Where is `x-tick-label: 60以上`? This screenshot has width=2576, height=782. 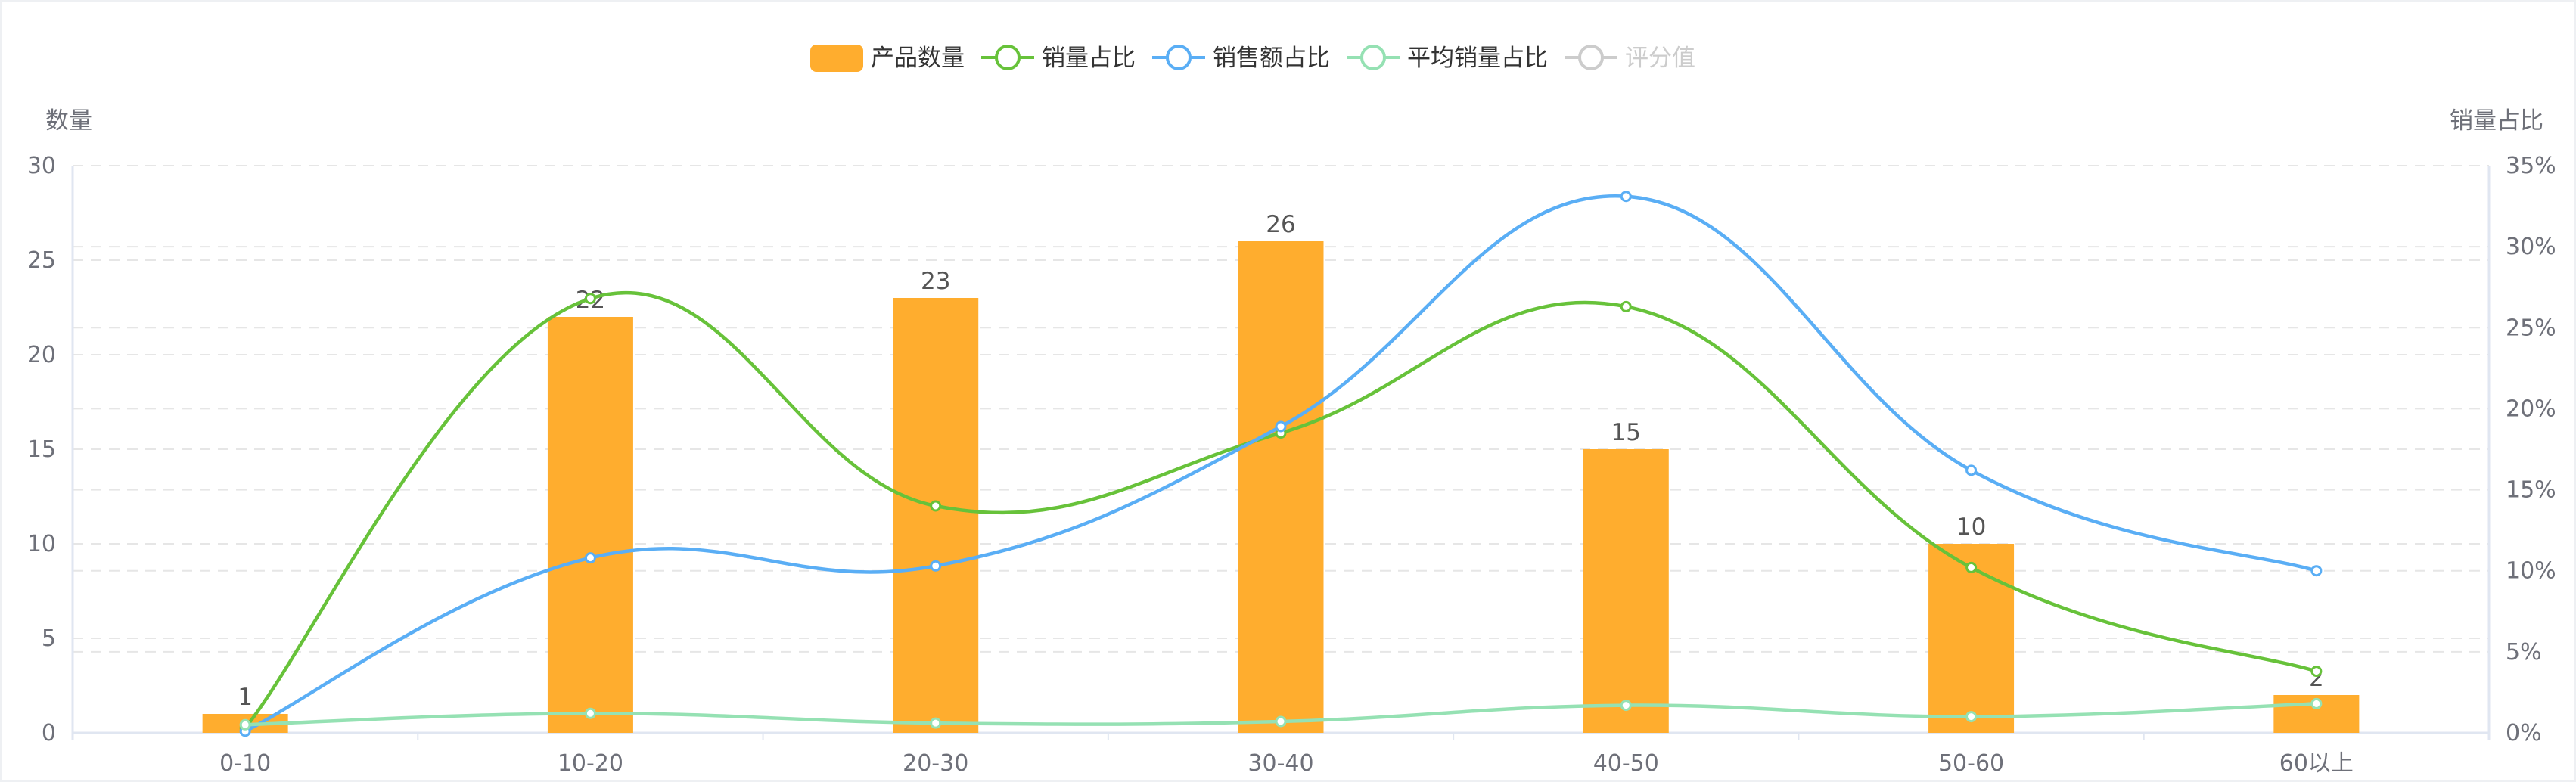 x-tick-label: 60以上 is located at coordinates (2316, 763).